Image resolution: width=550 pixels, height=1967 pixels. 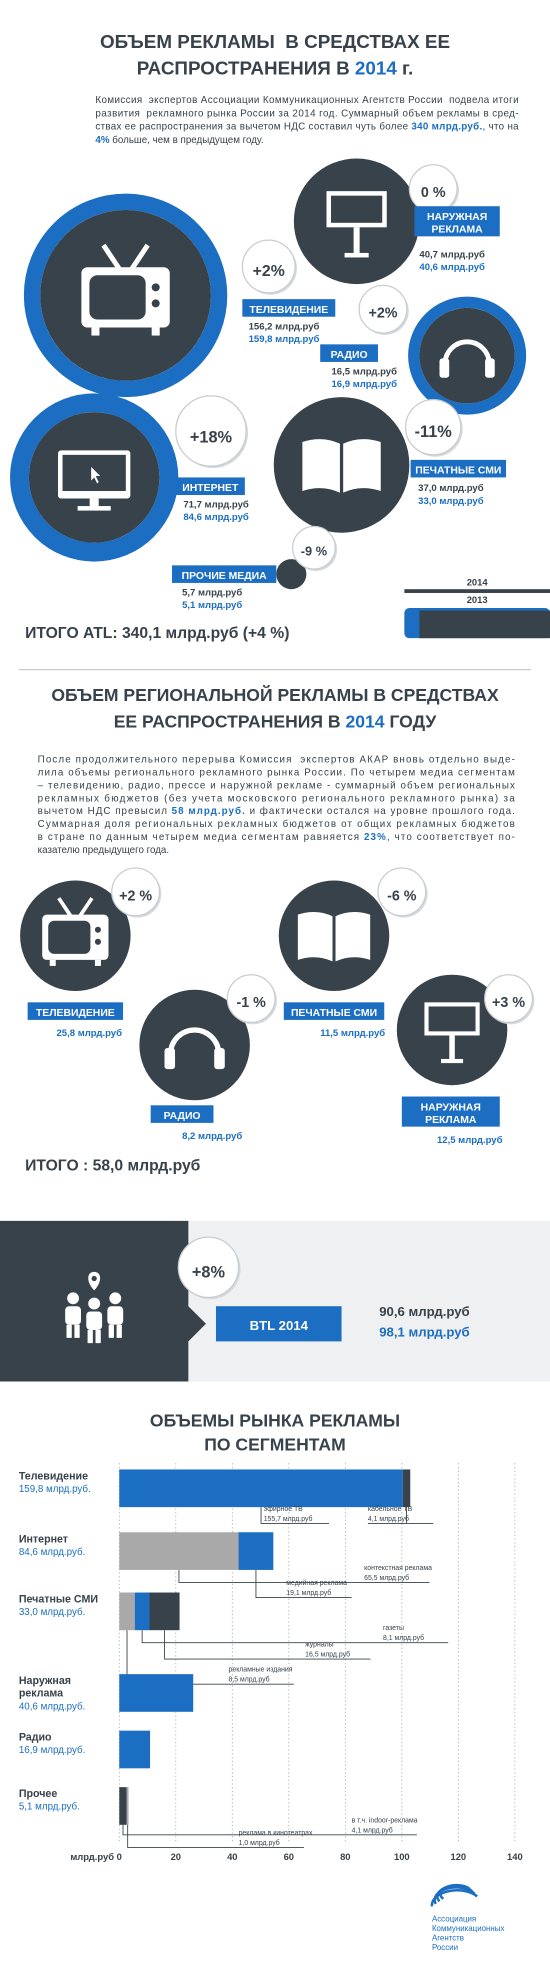 What do you see at coordinates (477, 591) in the screenshot?
I see `legend-bar-2014` at bounding box center [477, 591].